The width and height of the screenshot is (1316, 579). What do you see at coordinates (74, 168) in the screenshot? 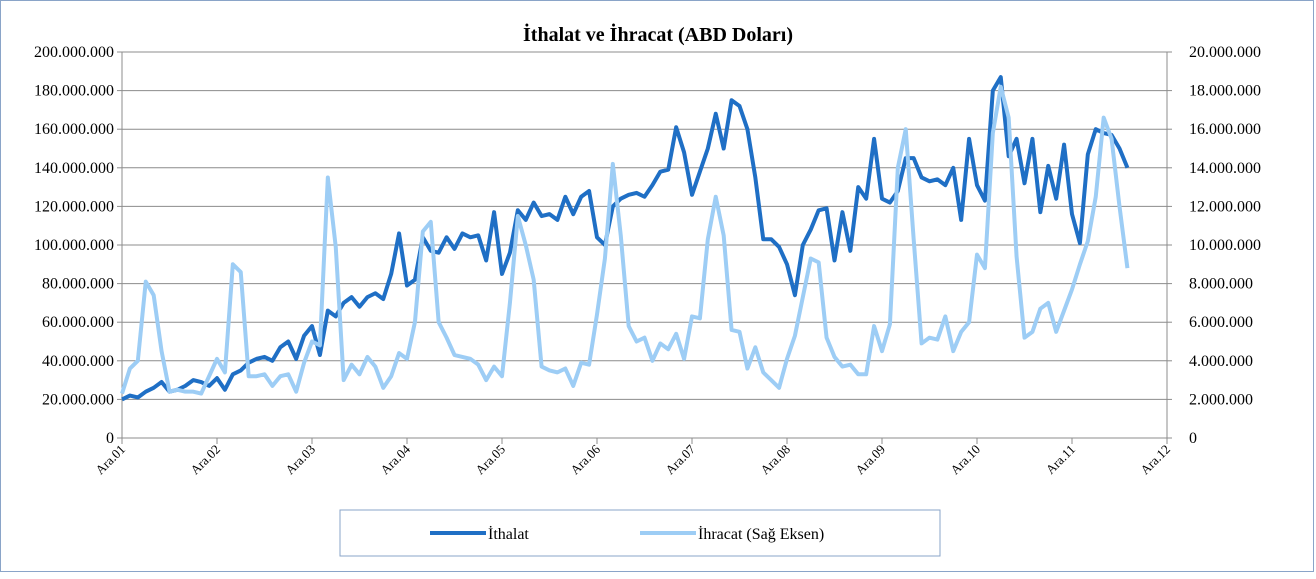
I see `y-tick-label: 140.000.000` at bounding box center [74, 168].